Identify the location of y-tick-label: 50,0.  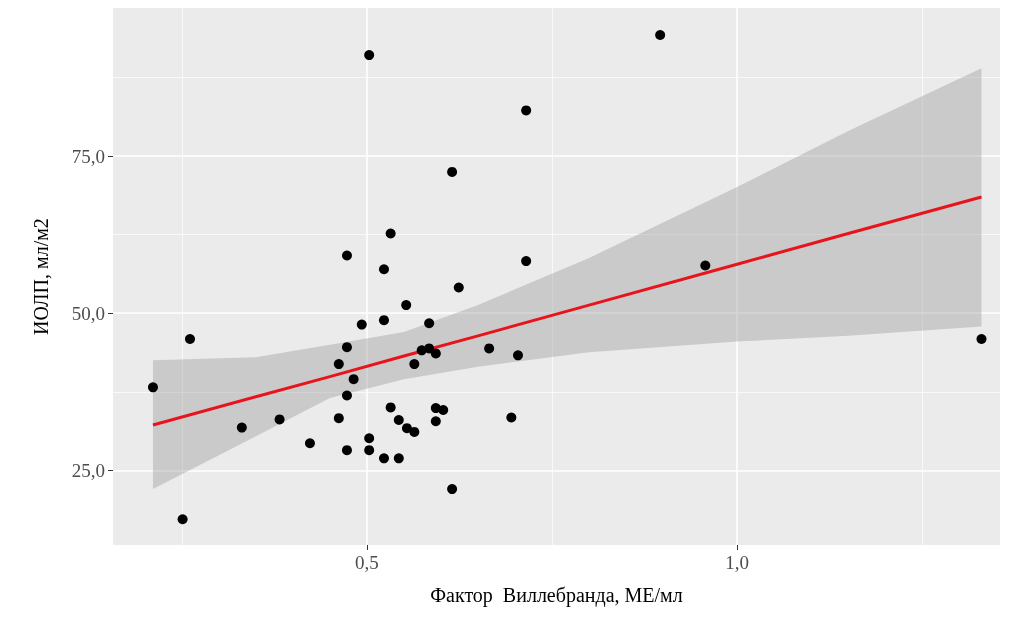
(88, 313).